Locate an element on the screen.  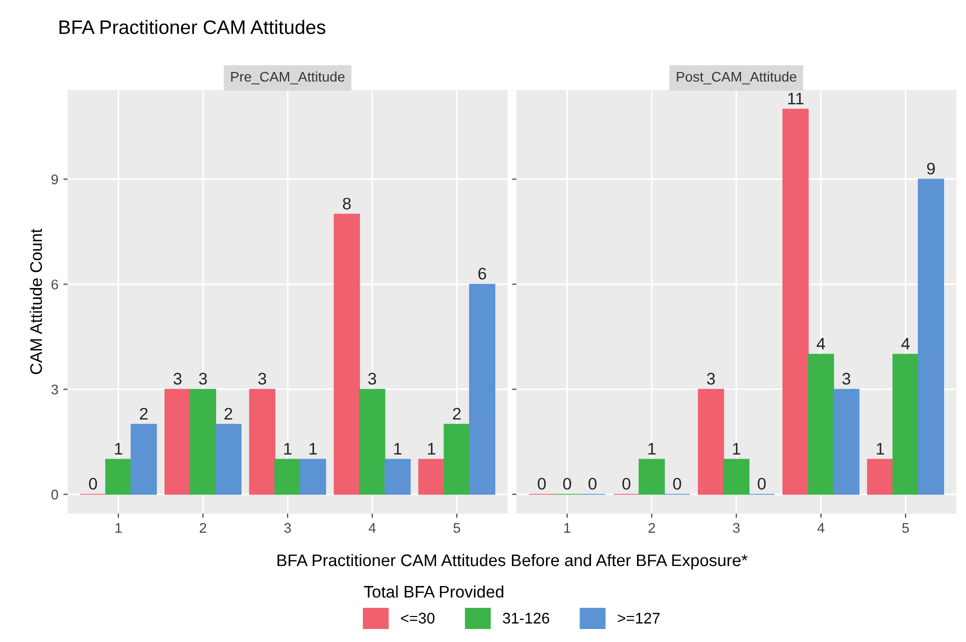
data-label: 6 is located at coordinates (482, 274).